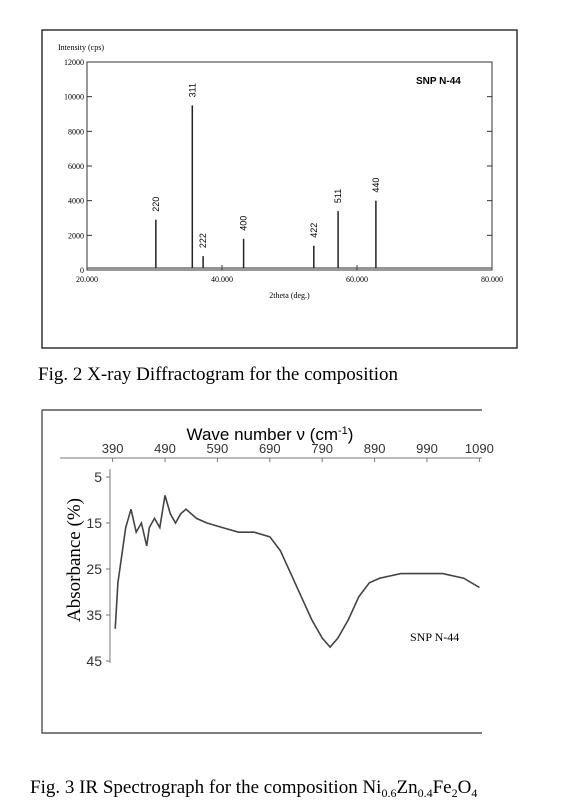 This screenshot has height=800, width=571. Describe the element at coordinates (425, 793) in the screenshot. I see `caption-part: 0.4` at that location.